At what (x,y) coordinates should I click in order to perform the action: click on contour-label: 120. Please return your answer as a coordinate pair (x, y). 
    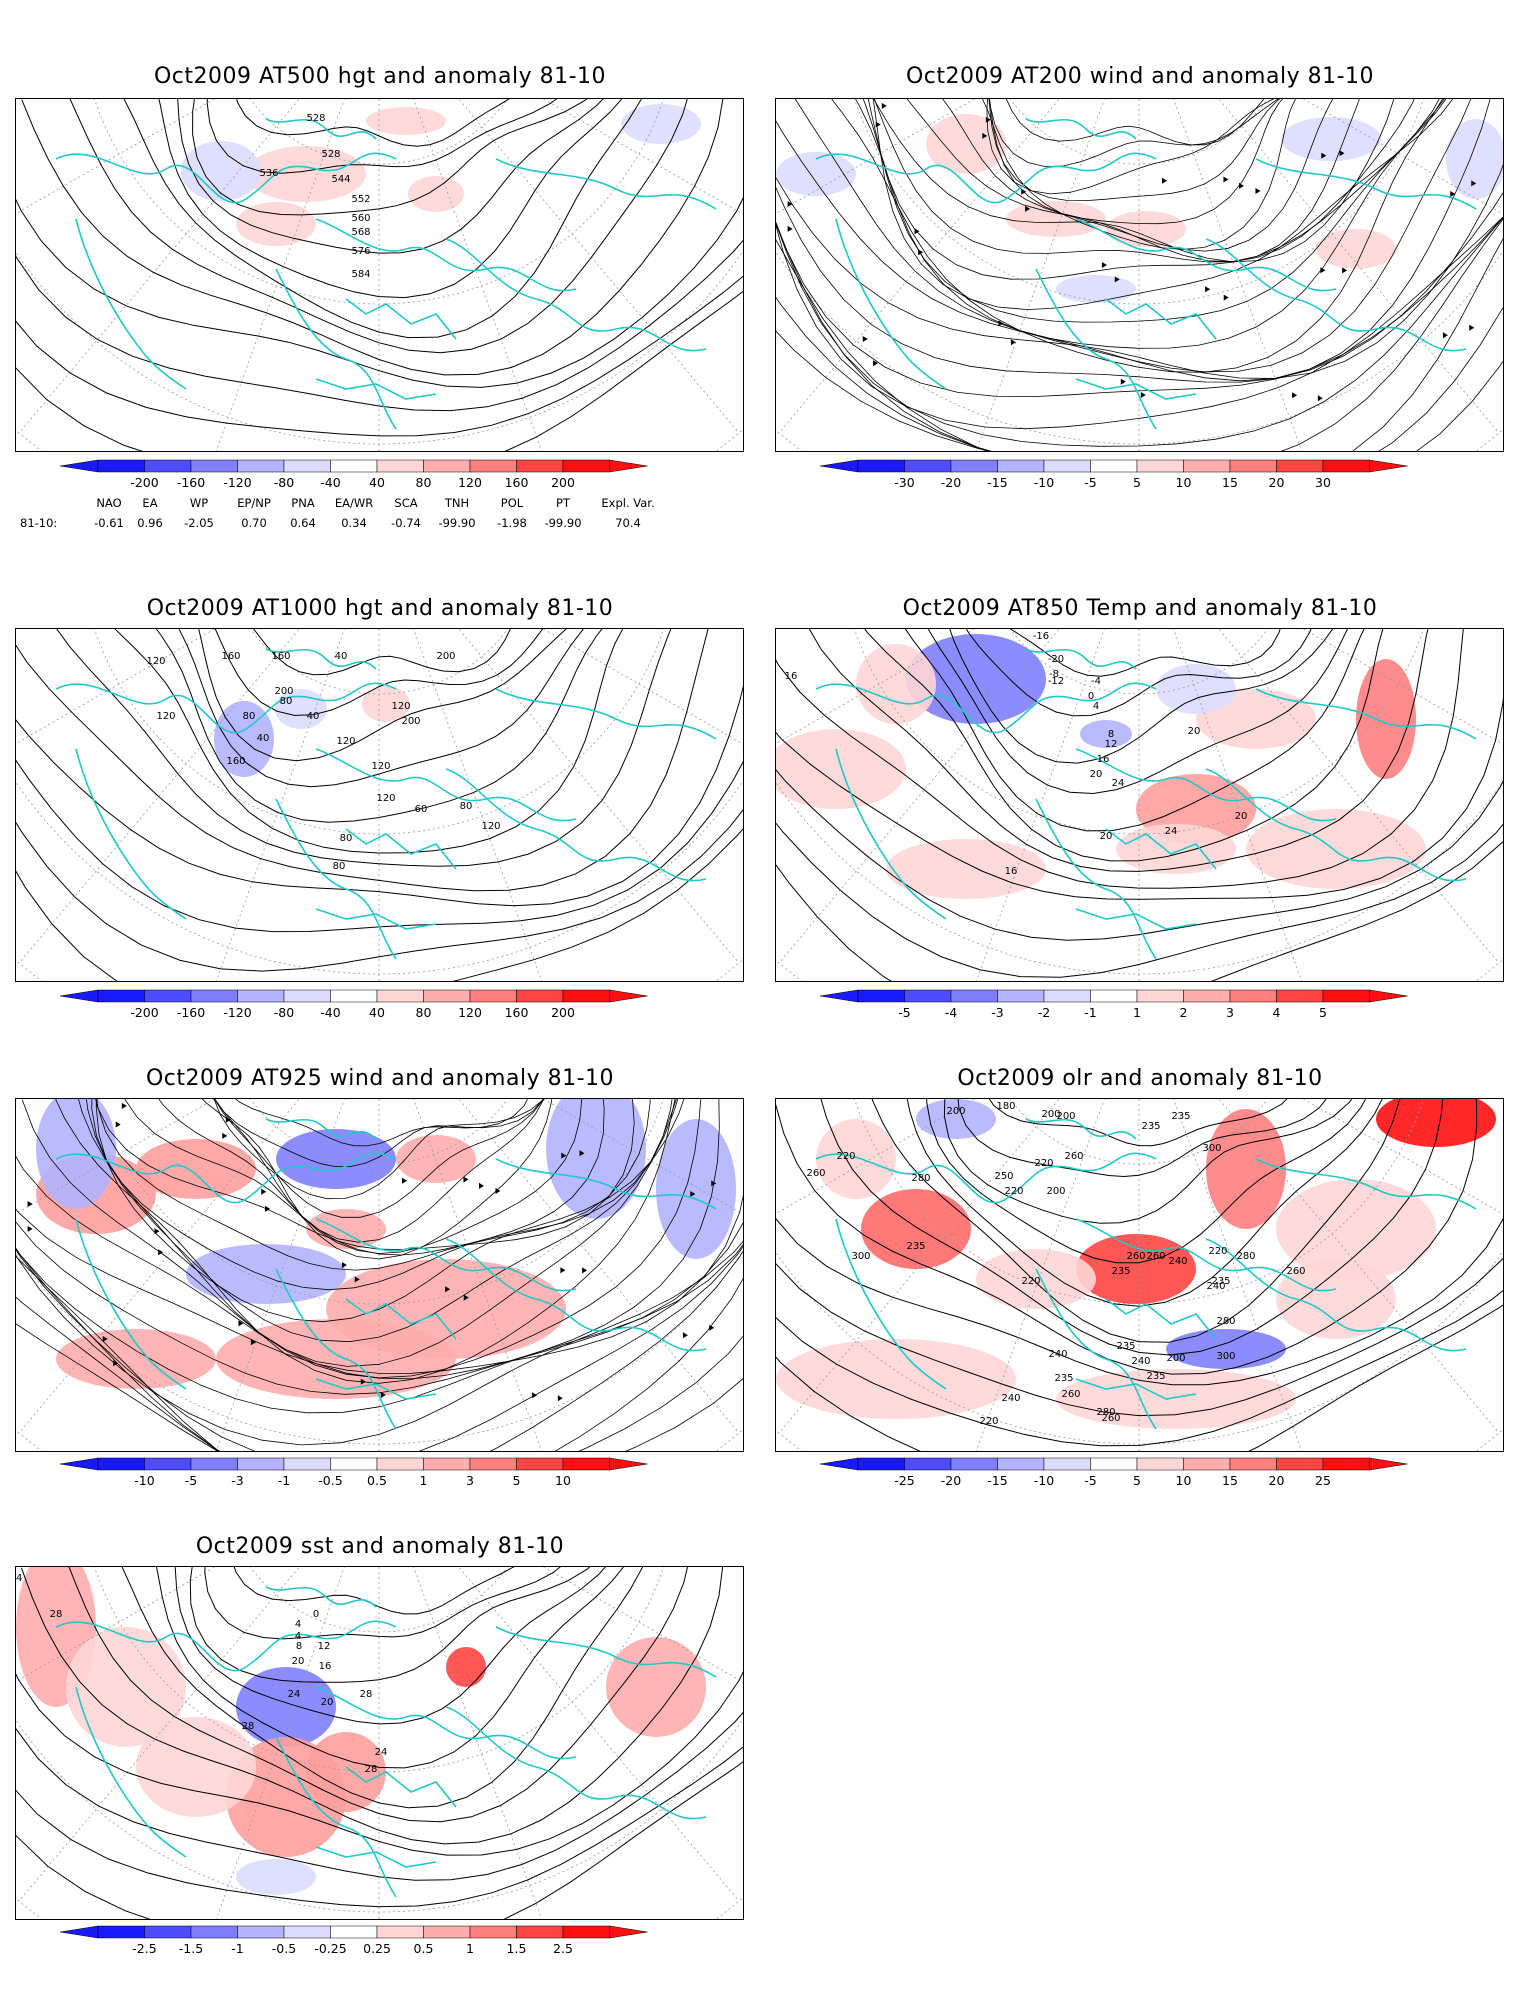
    Looking at the image, I should click on (385, 798).